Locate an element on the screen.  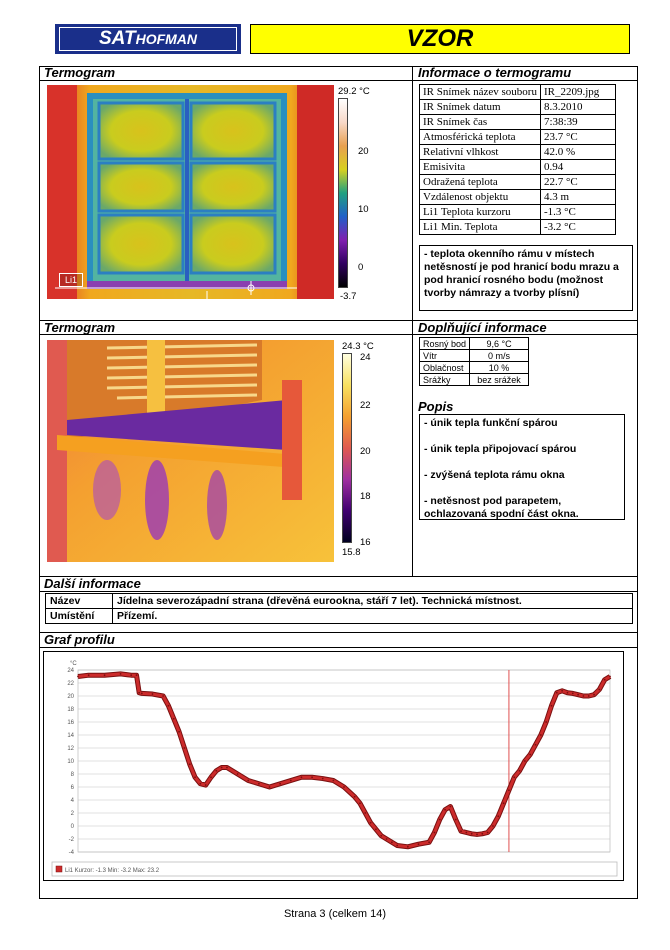
y-tick-label: 2 is located at coordinates (73, 814).